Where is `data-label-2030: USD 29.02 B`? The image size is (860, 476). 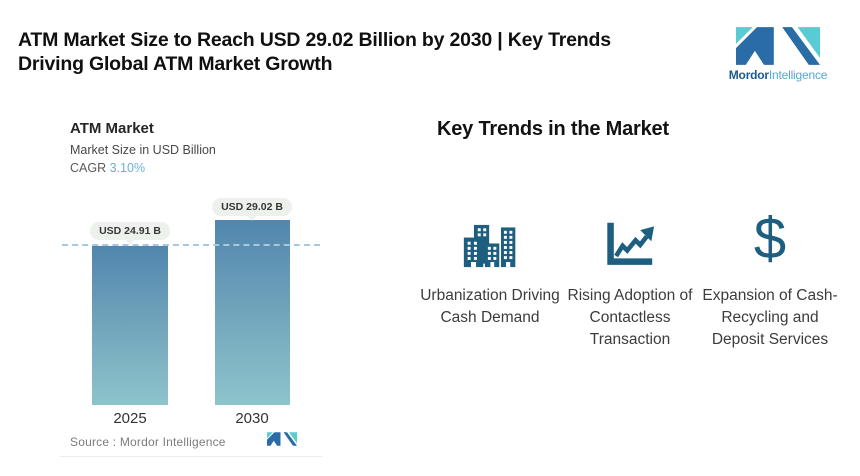
data-label-2030: USD 29.02 B is located at coordinates (252, 207).